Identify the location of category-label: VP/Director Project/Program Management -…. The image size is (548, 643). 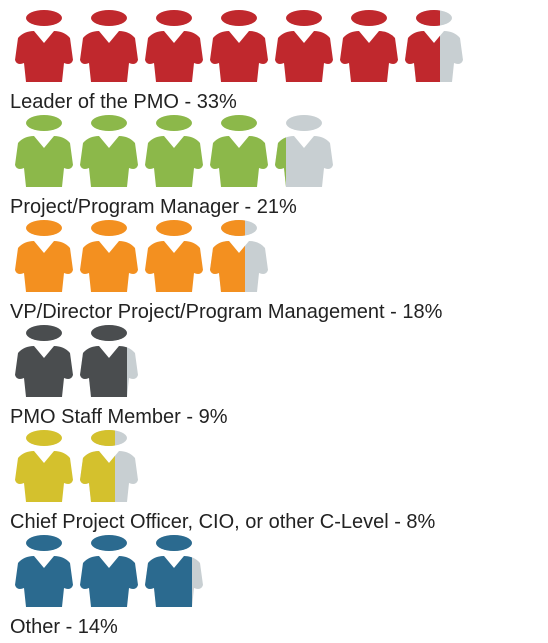
(226, 312).